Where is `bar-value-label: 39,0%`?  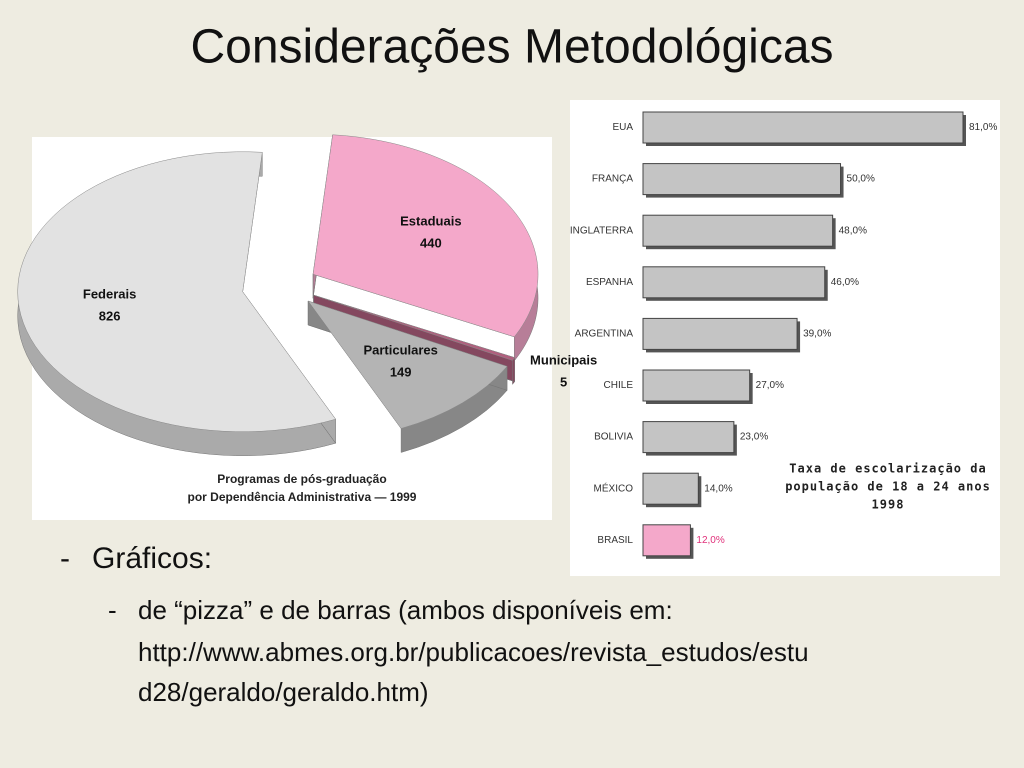
bar-value-label: 39,0% is located at coordinates (817, 334).